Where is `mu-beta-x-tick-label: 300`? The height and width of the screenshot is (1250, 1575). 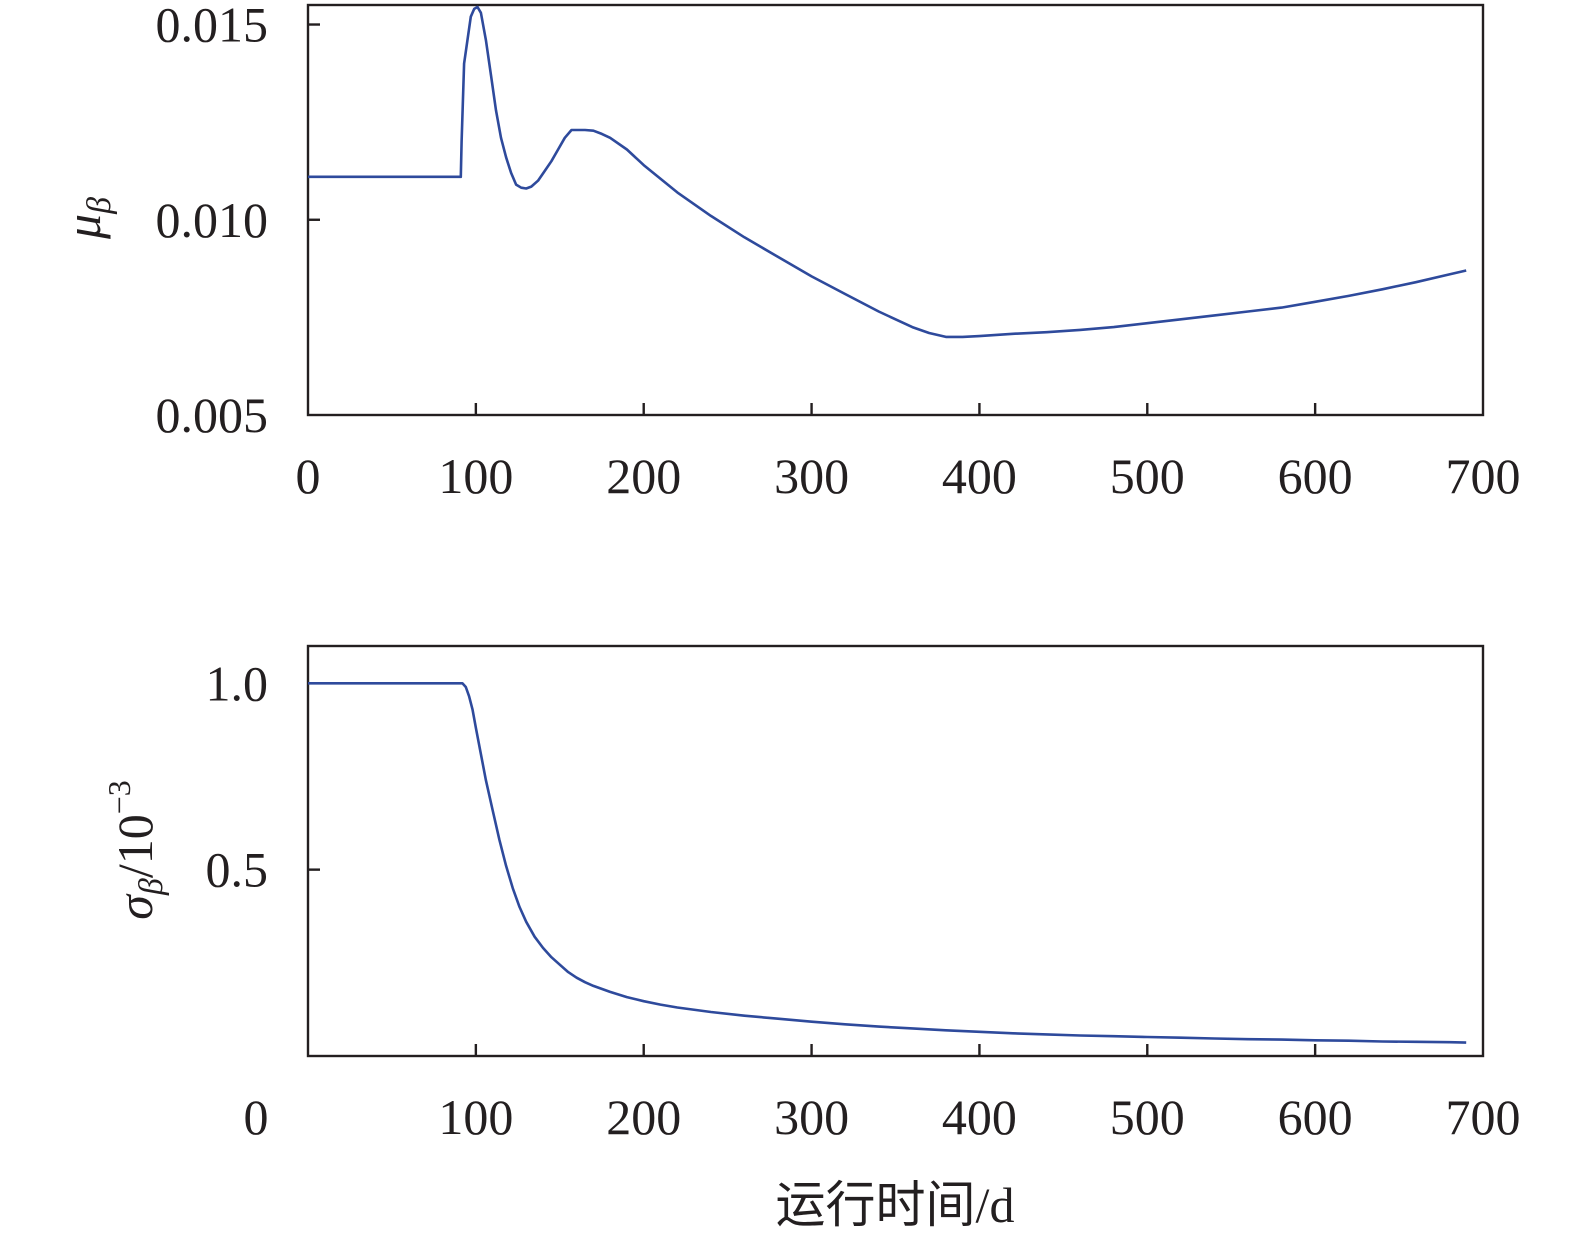 mu-beta-x-tick-label: 300 is located at coordinates (811, 476).